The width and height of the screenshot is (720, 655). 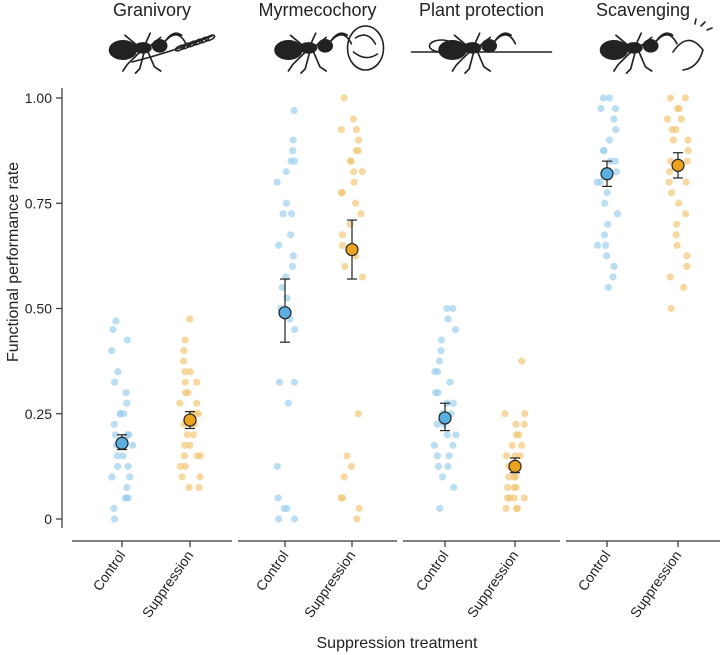 What do you see at coordinates (365, 46) in the screenshot?
I see `seed-texture` at bounding box center [365, 46].